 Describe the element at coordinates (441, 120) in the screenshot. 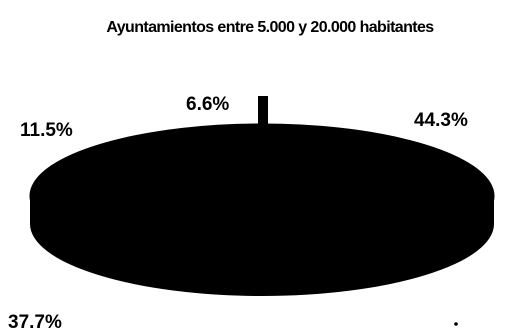

I see `slice-label-44-3: 44.3%` at that location.